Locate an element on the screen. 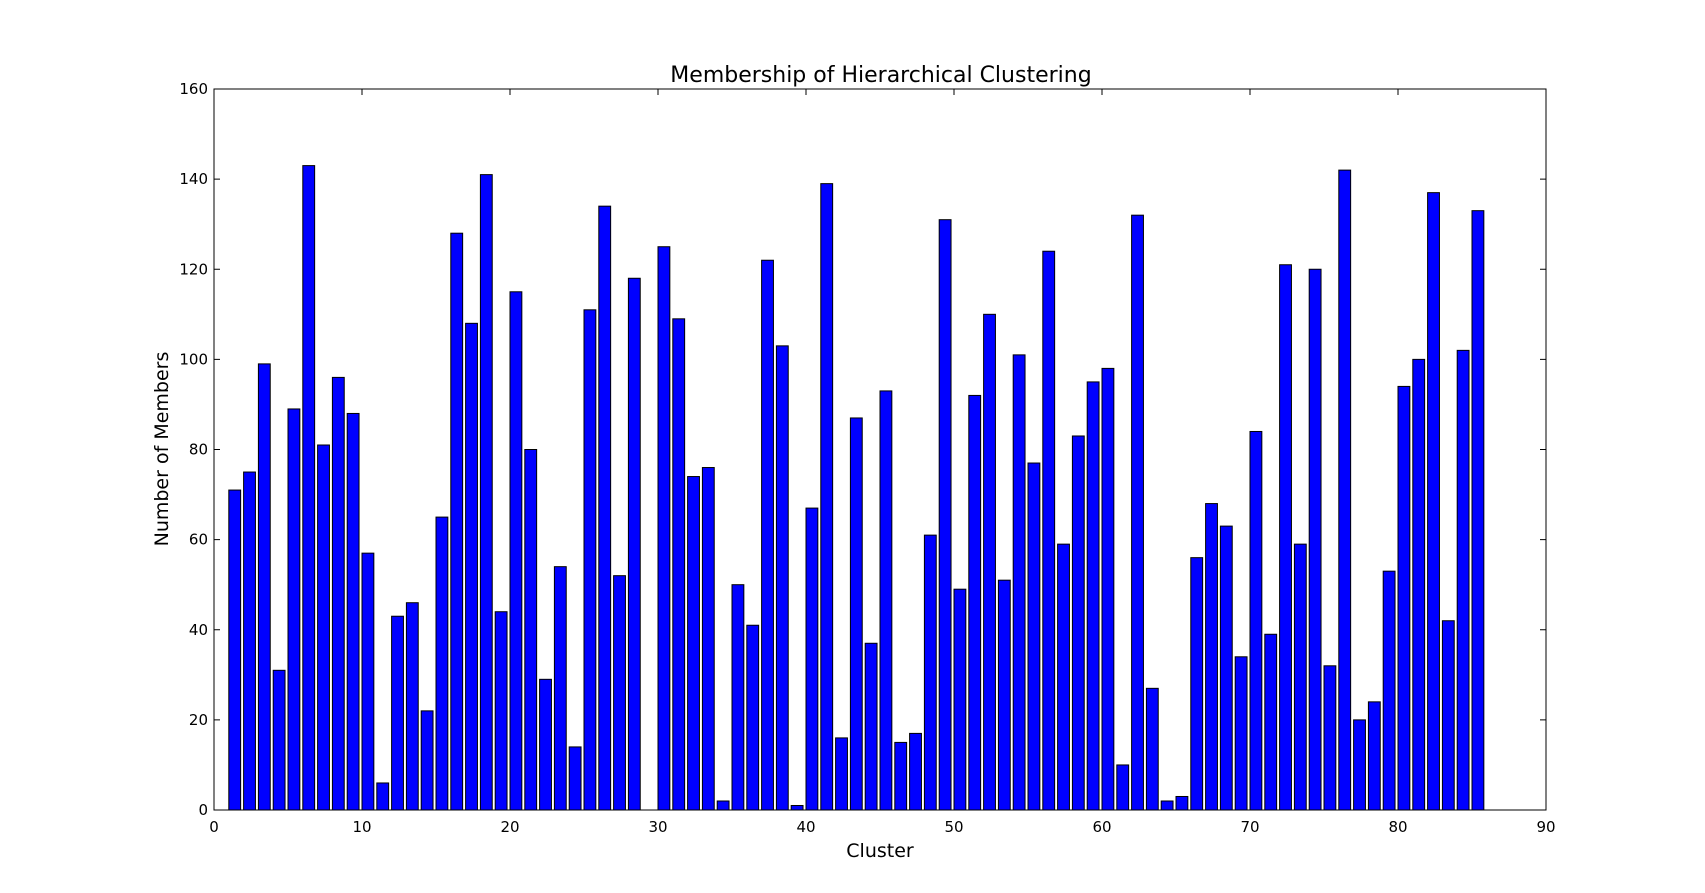 The image size is (1705, 893). y-tick-label: 120 is located at coordinates (193, 269).